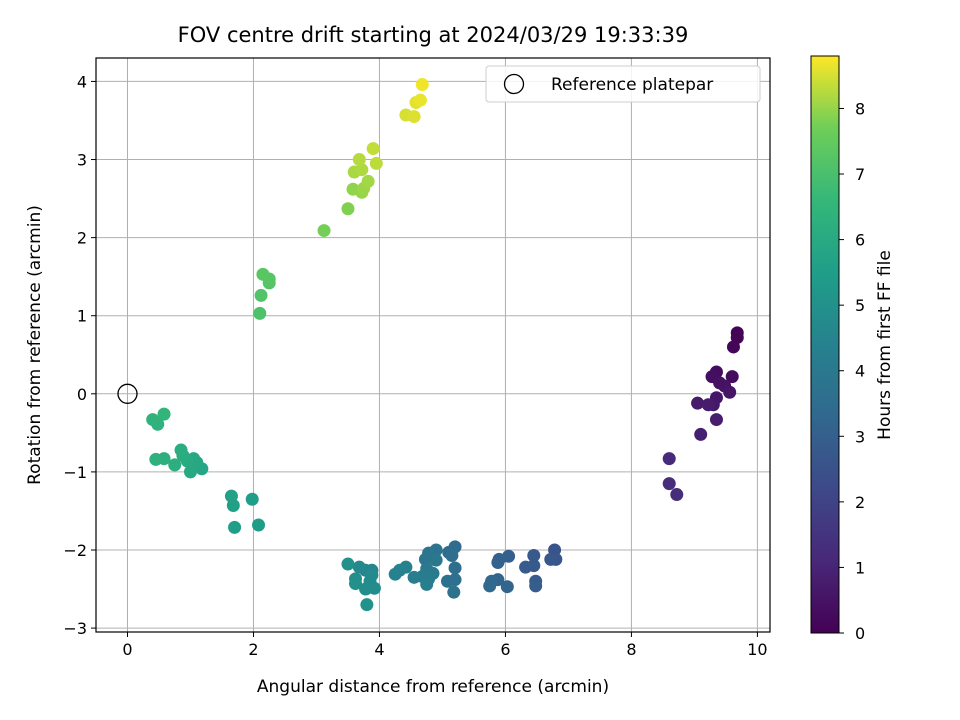  Describe the element at coordinates (631, 649) in the screenshot. I see `x-tick-label: 8` at that location.